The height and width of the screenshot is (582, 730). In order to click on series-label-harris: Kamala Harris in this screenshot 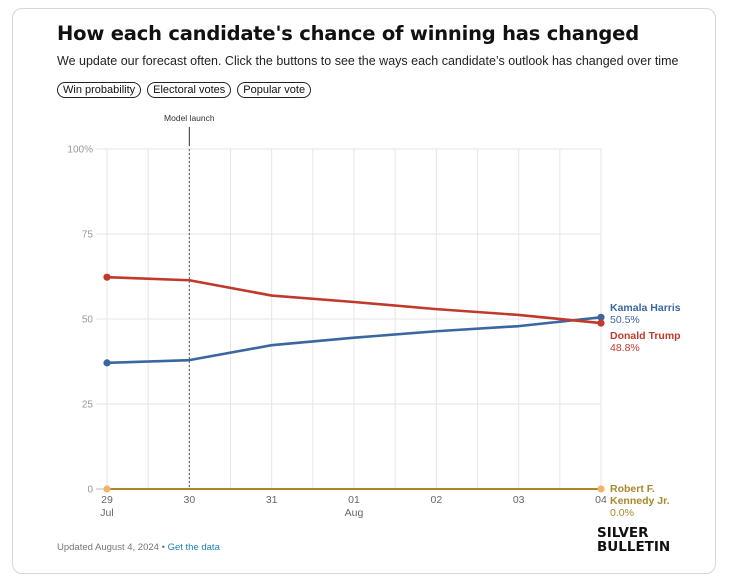, I will do `click(645, 308)`.